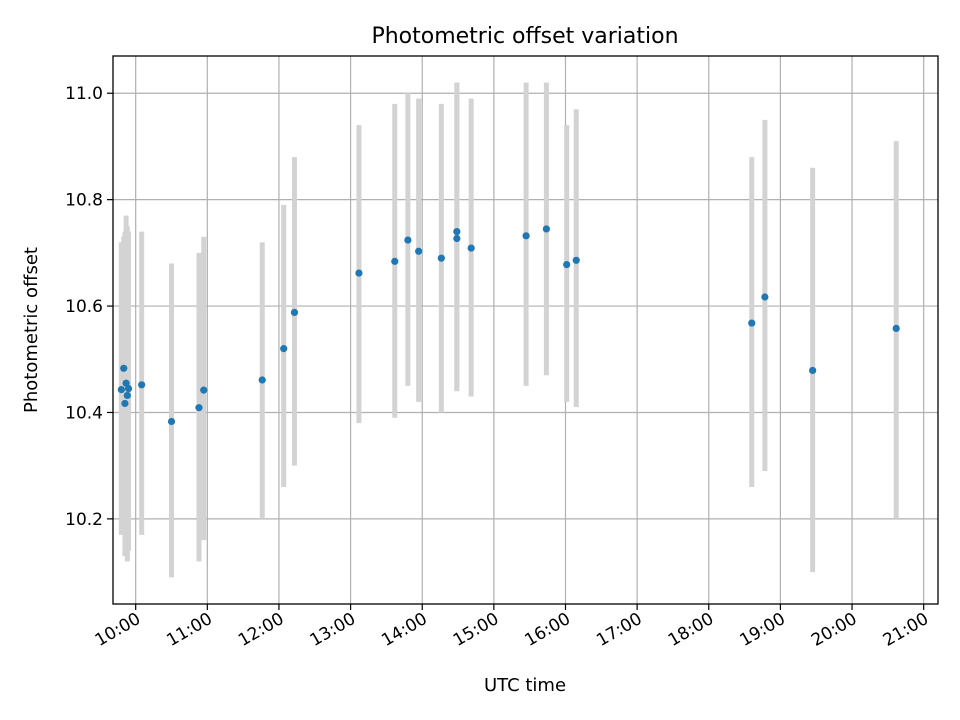 The image size is (960, 720). I want to click on x-tick-label: 18:00, so click(691, 630).